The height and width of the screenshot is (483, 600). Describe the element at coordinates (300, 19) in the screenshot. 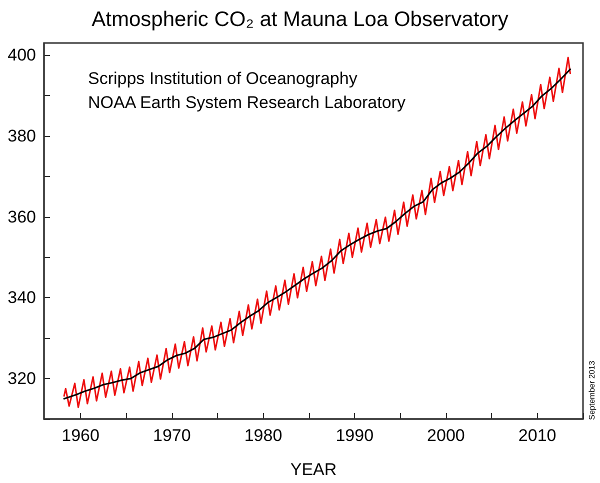

I see `chart-title: Atmospheric CO₂ at Mauna Loa Observatory` at that location.